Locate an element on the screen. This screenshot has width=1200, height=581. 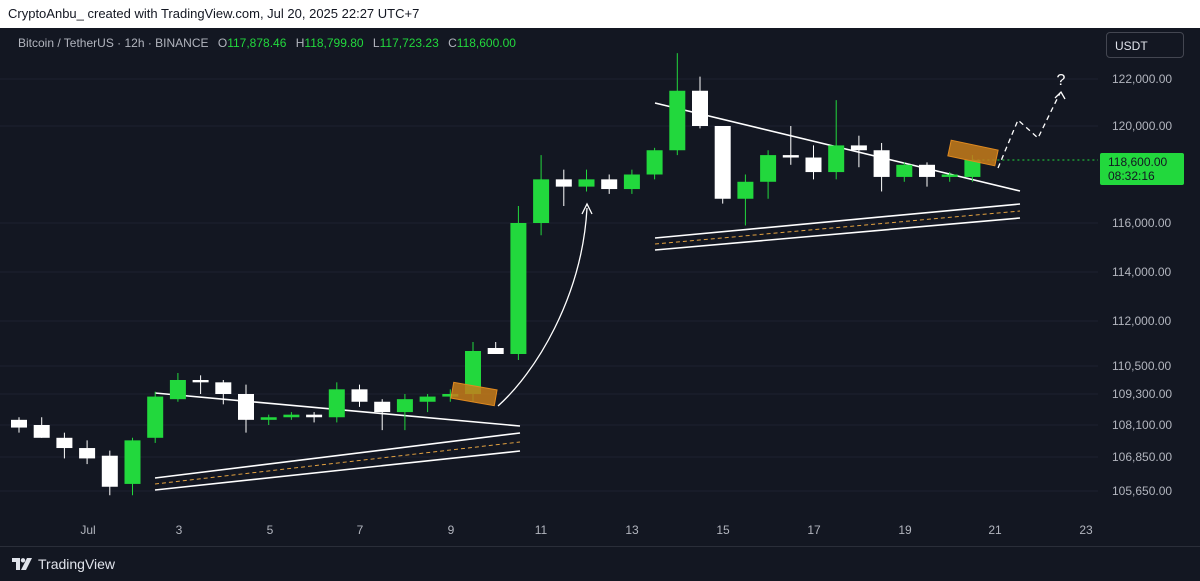
brand-text: TradingView is located at coordinates (77, 564).